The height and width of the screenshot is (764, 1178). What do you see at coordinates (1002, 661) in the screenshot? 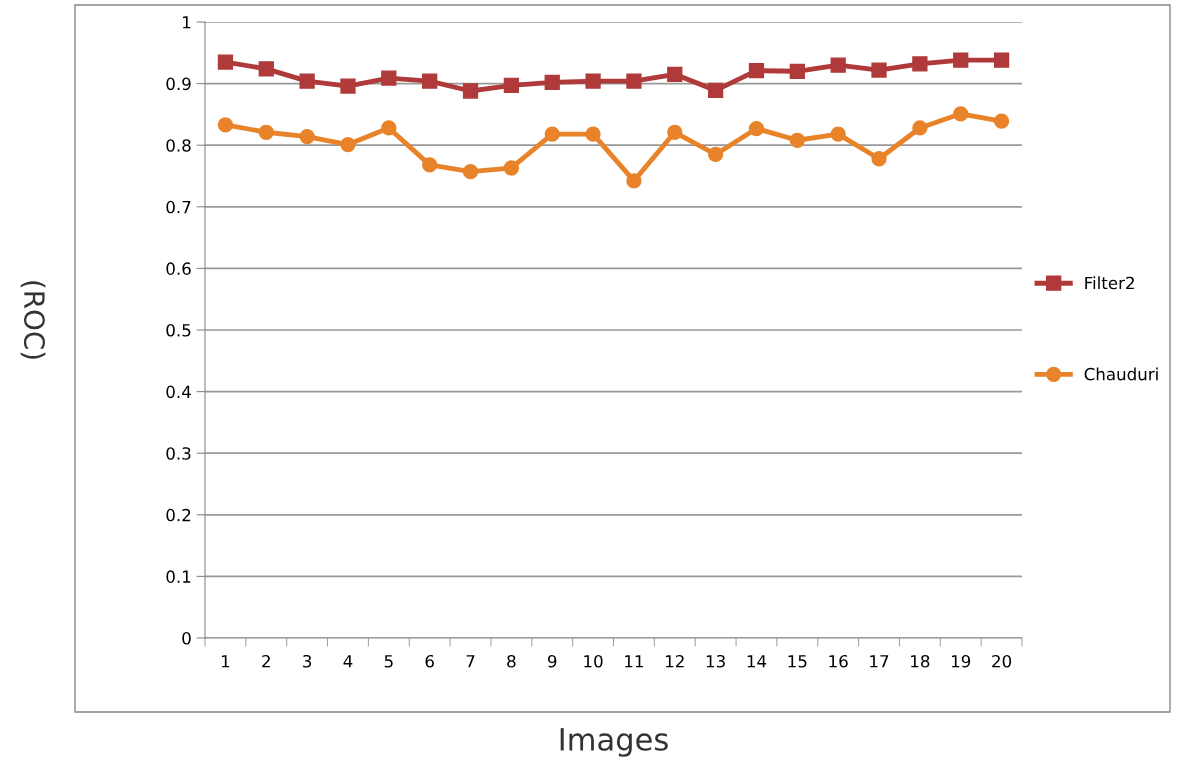
I see `x-tick-label: 20` at bounding box center [1002, 661].